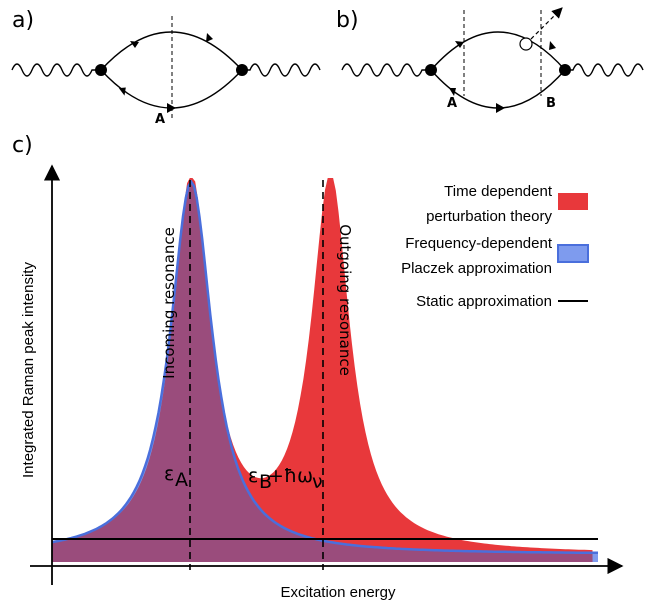 This screenshot has height=606, width=665. I want to click on photon-line-right, so click(281, 70).